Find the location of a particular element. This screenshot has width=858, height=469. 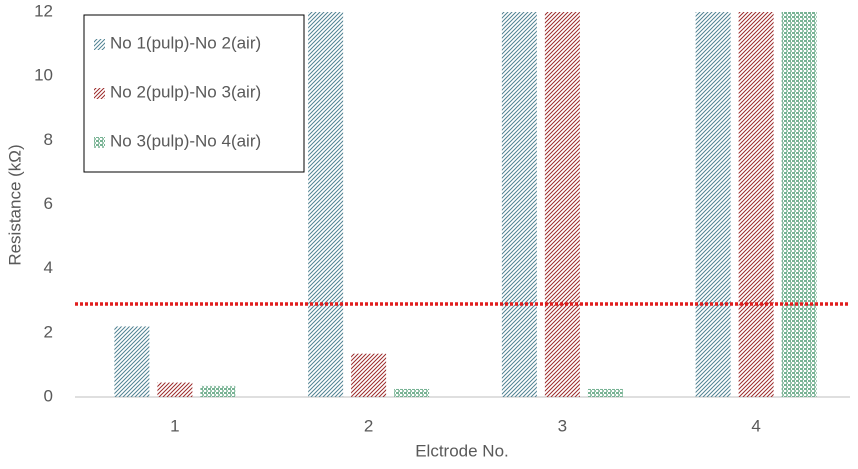

x-tick-label: 1 is located at coordinates (174, 425).